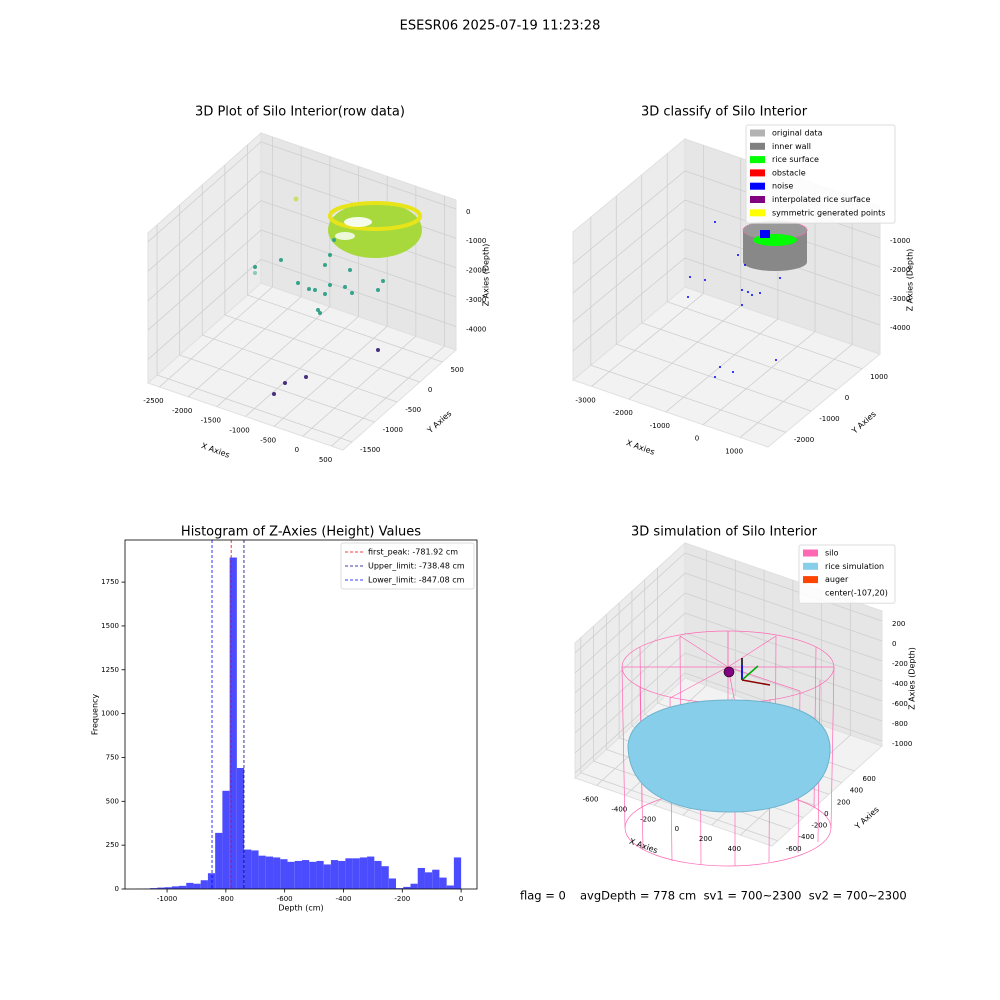  Describe the element at coordinates (110, 582) in the screenshot. I see `y-tick-label: 1750` at that location.